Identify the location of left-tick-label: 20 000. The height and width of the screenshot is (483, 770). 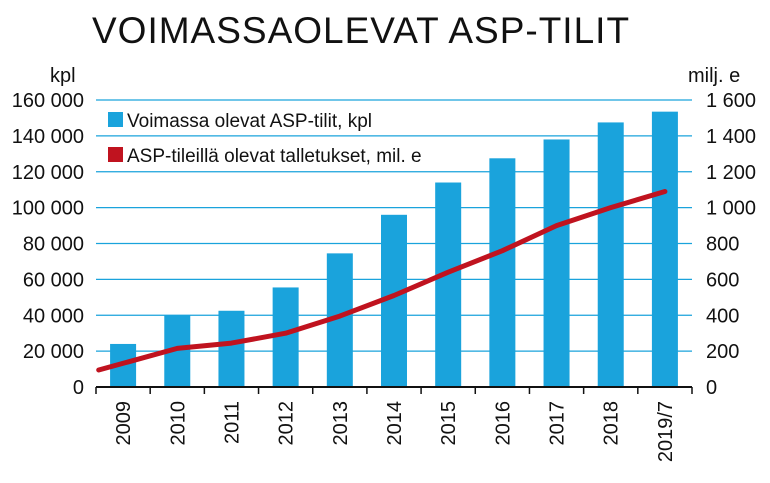
(53, 352).